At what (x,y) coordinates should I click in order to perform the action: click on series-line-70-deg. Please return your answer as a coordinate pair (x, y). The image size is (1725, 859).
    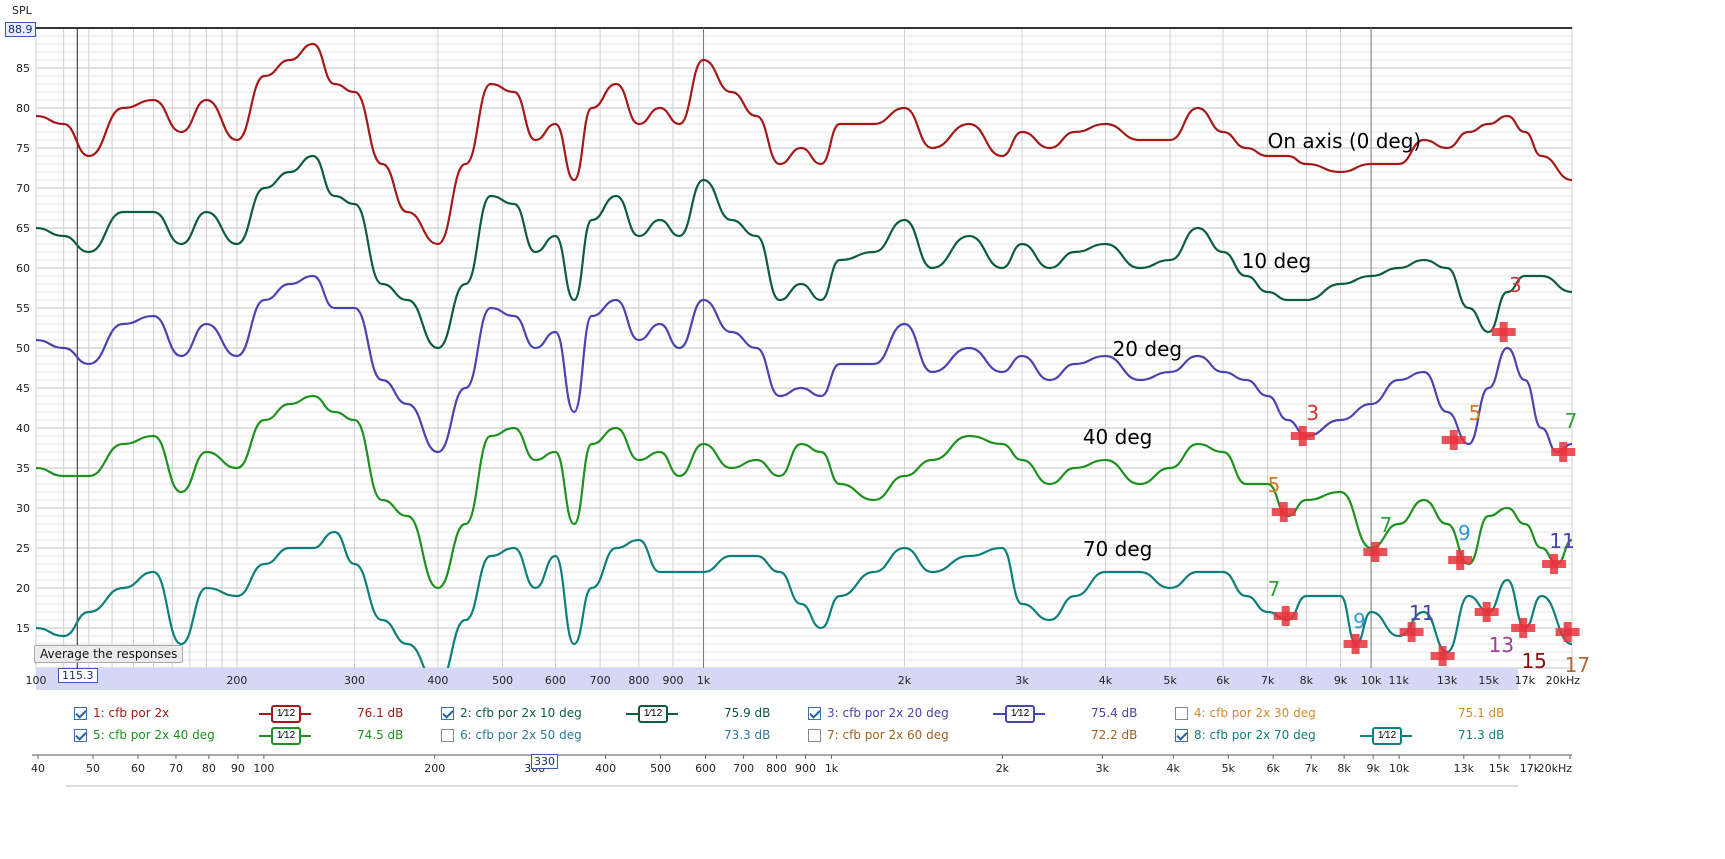
    Looking at the image, I should click on (804, 599).